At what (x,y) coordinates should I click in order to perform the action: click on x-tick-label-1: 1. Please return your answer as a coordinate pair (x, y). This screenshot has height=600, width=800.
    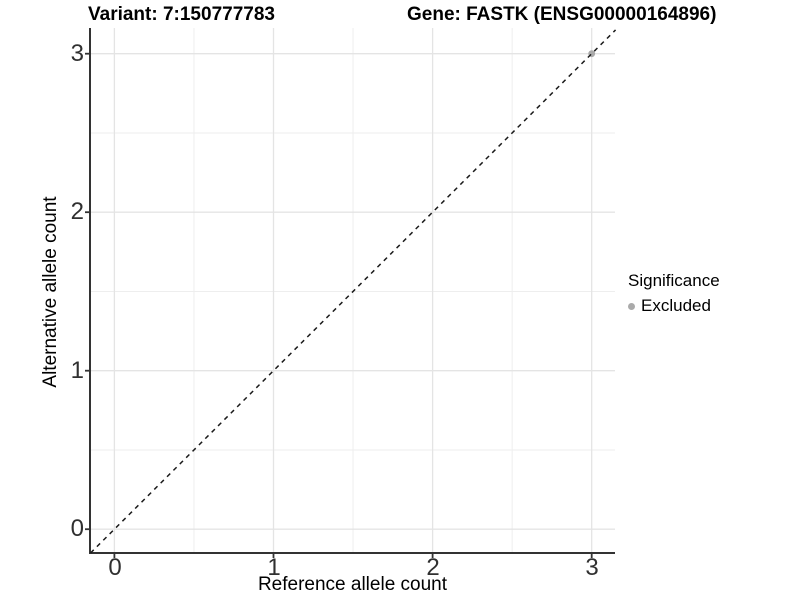
    Looking at the image, I should click on (274, 567).